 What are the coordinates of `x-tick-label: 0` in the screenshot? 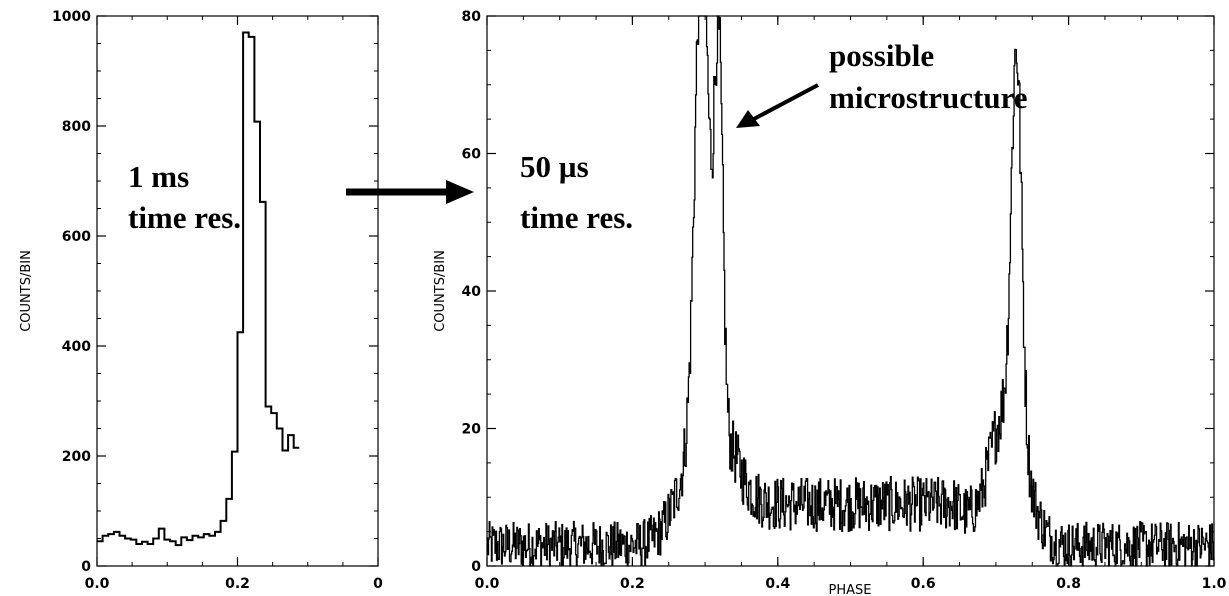 It's located at (378, 584).